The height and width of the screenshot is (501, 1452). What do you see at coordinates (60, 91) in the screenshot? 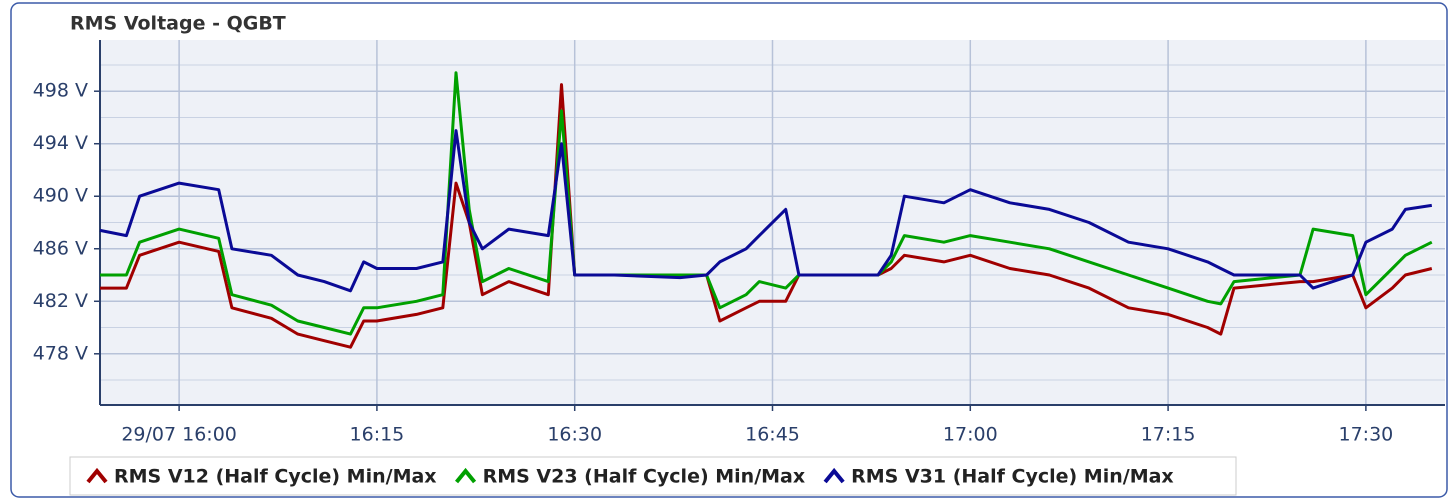
I see `y-tick-label: 498 V` at bounding box center [60, 91].